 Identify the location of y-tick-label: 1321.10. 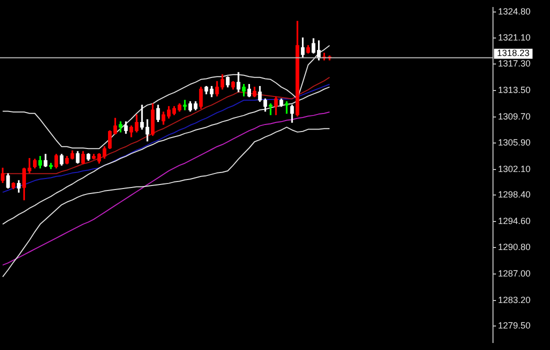
(514, 37).